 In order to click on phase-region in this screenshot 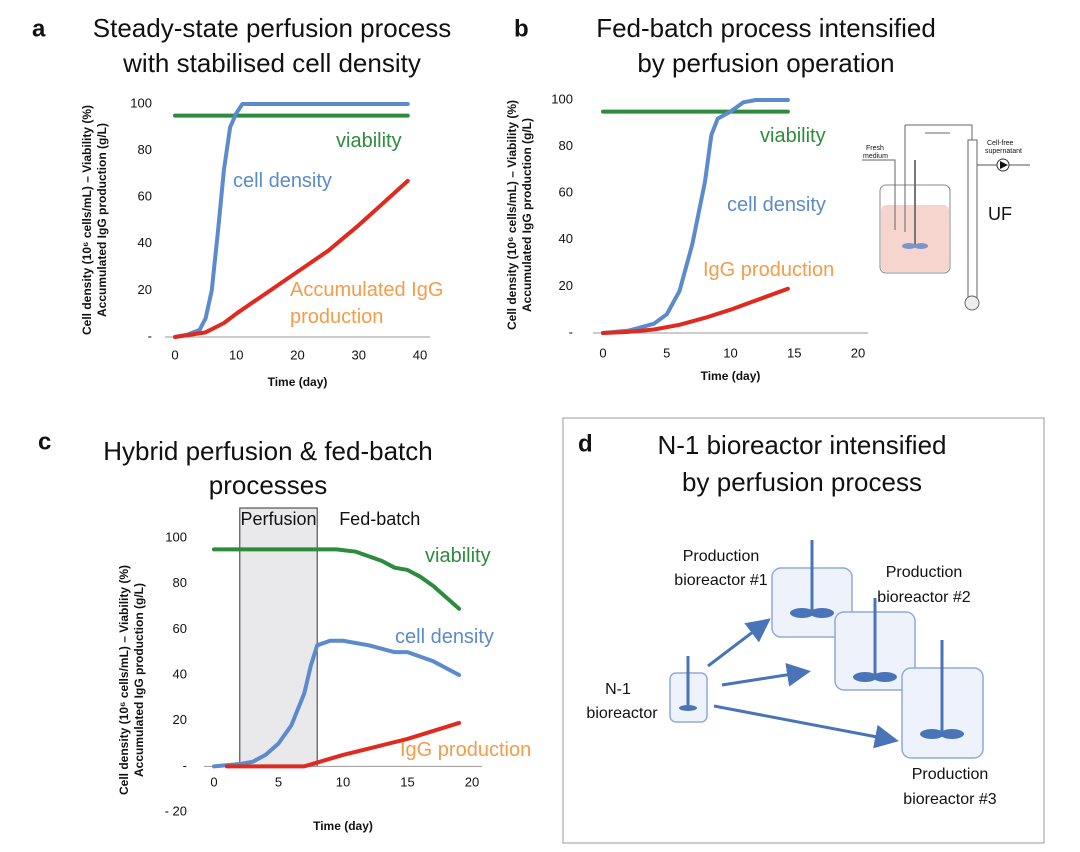, I will do `click(278, 637)`.